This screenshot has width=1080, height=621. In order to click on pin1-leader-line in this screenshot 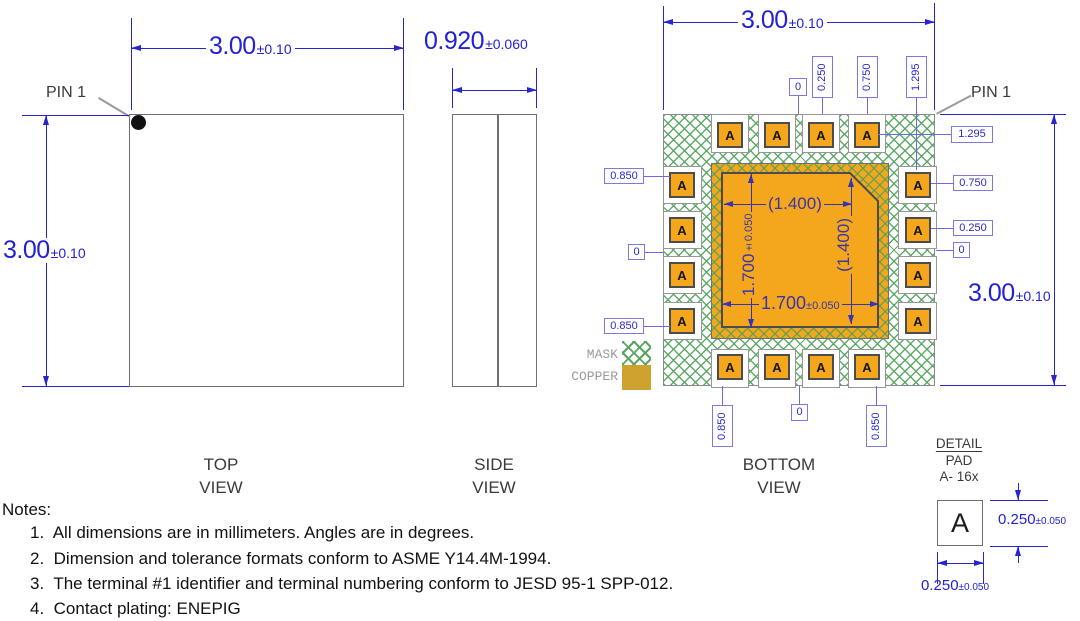, I will do `click(954, 104)`.